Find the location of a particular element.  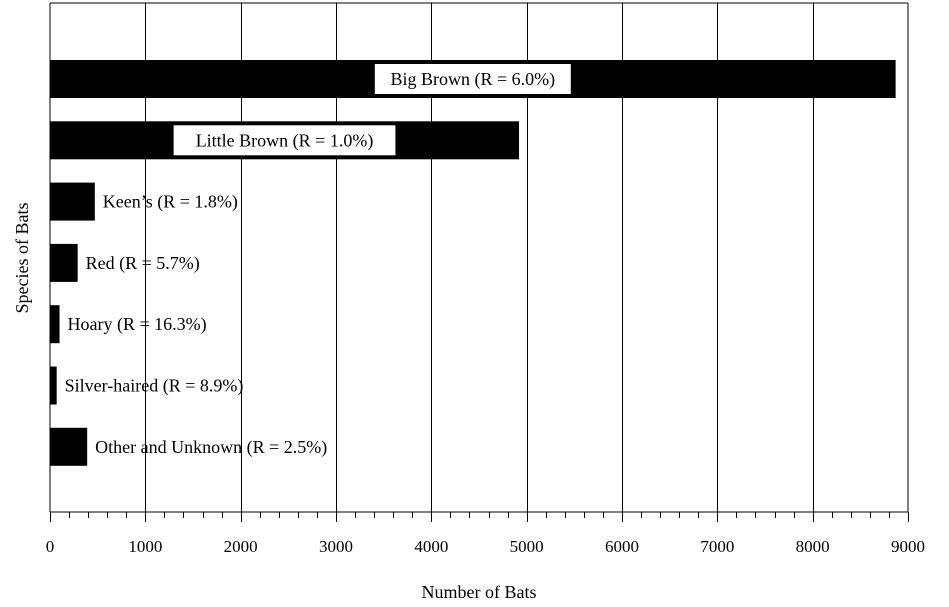

x-tick-label: 1000 is located at coordinates (145, 546).